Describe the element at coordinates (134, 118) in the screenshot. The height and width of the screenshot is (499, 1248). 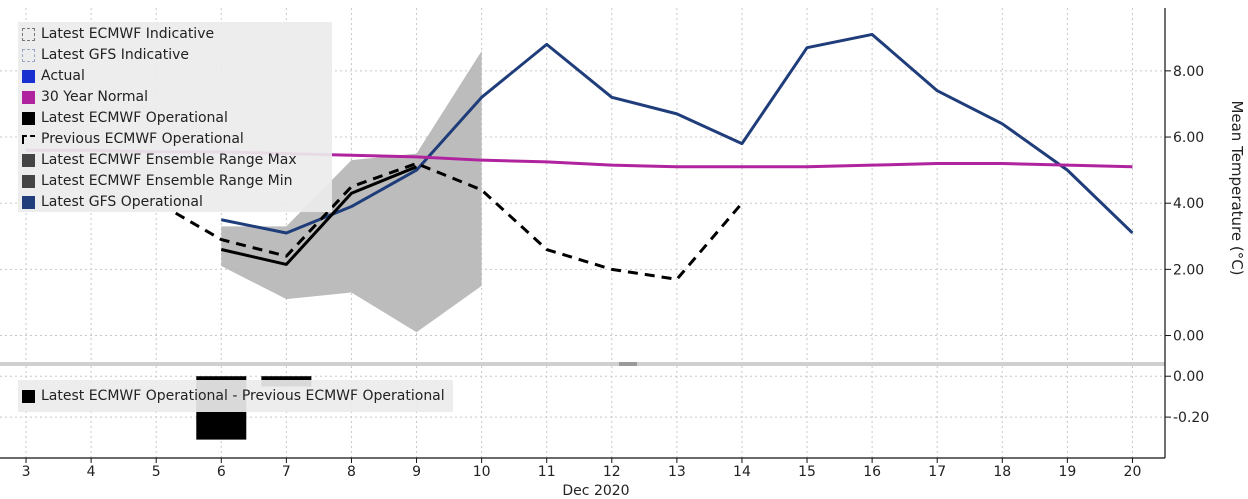
I see `legend-label: Latest ECMWF Operational` at that location.